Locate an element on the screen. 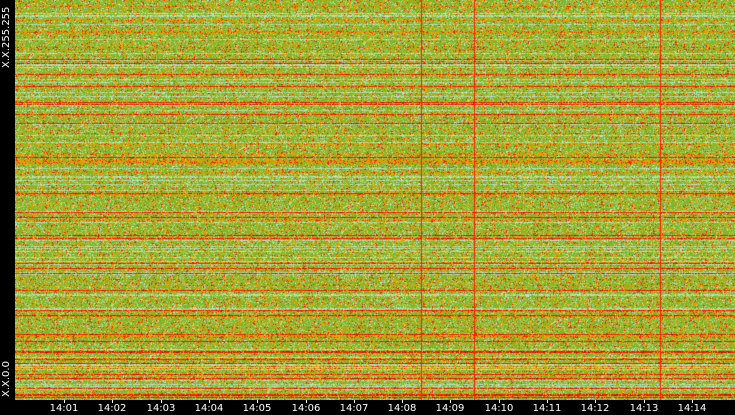 This screenshot has height=415, width=735. x-axis-label: 14:02 is located at coordinates (112, 408).